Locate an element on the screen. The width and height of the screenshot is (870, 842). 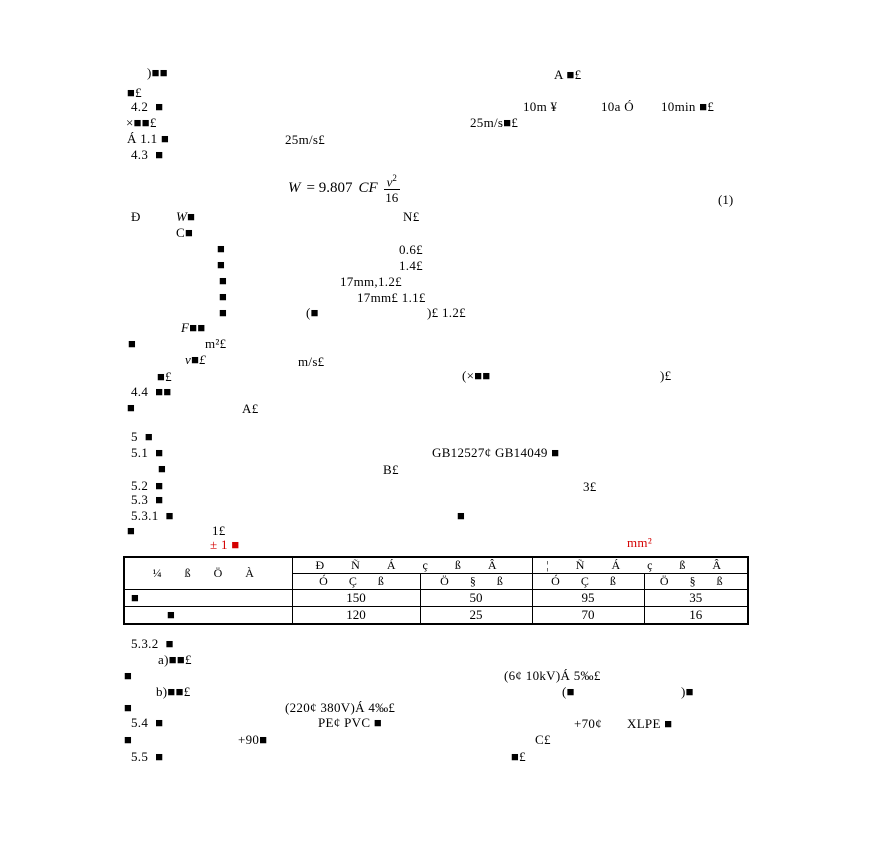
text-line: W■ is located at coordinates (186, 216).